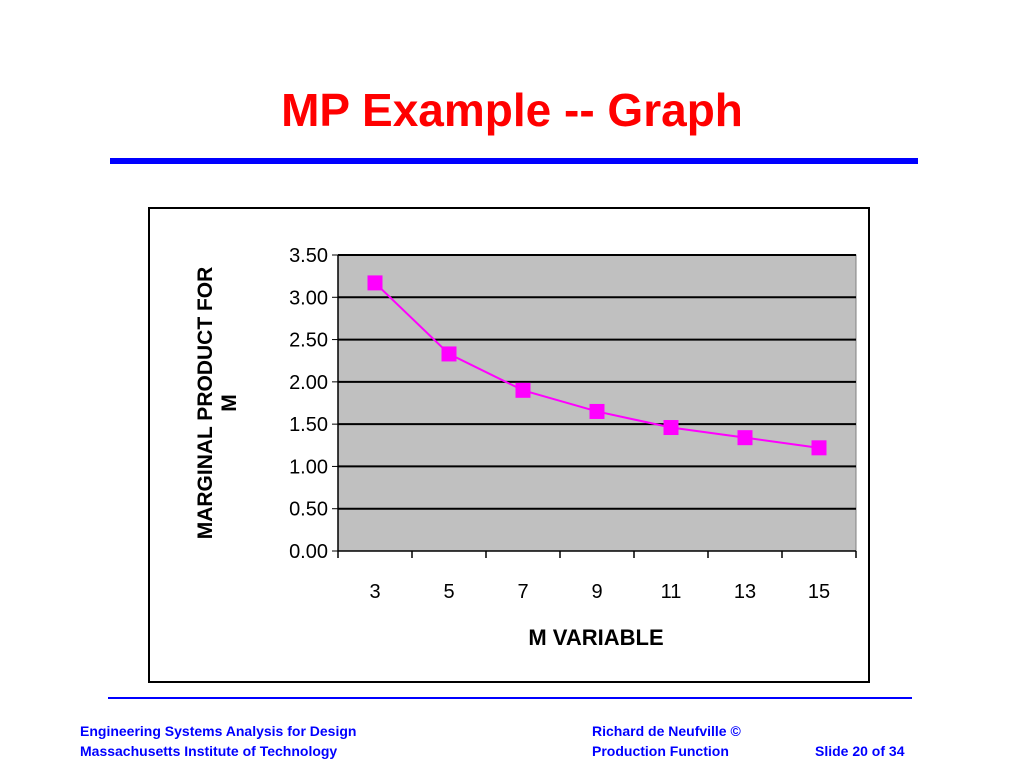 This screenshot has height=774, width=1024. What do you see at coordinates (745, 592) in the screenshot?
I see `x-tick-label: 13` at bounding box center [745, 592].